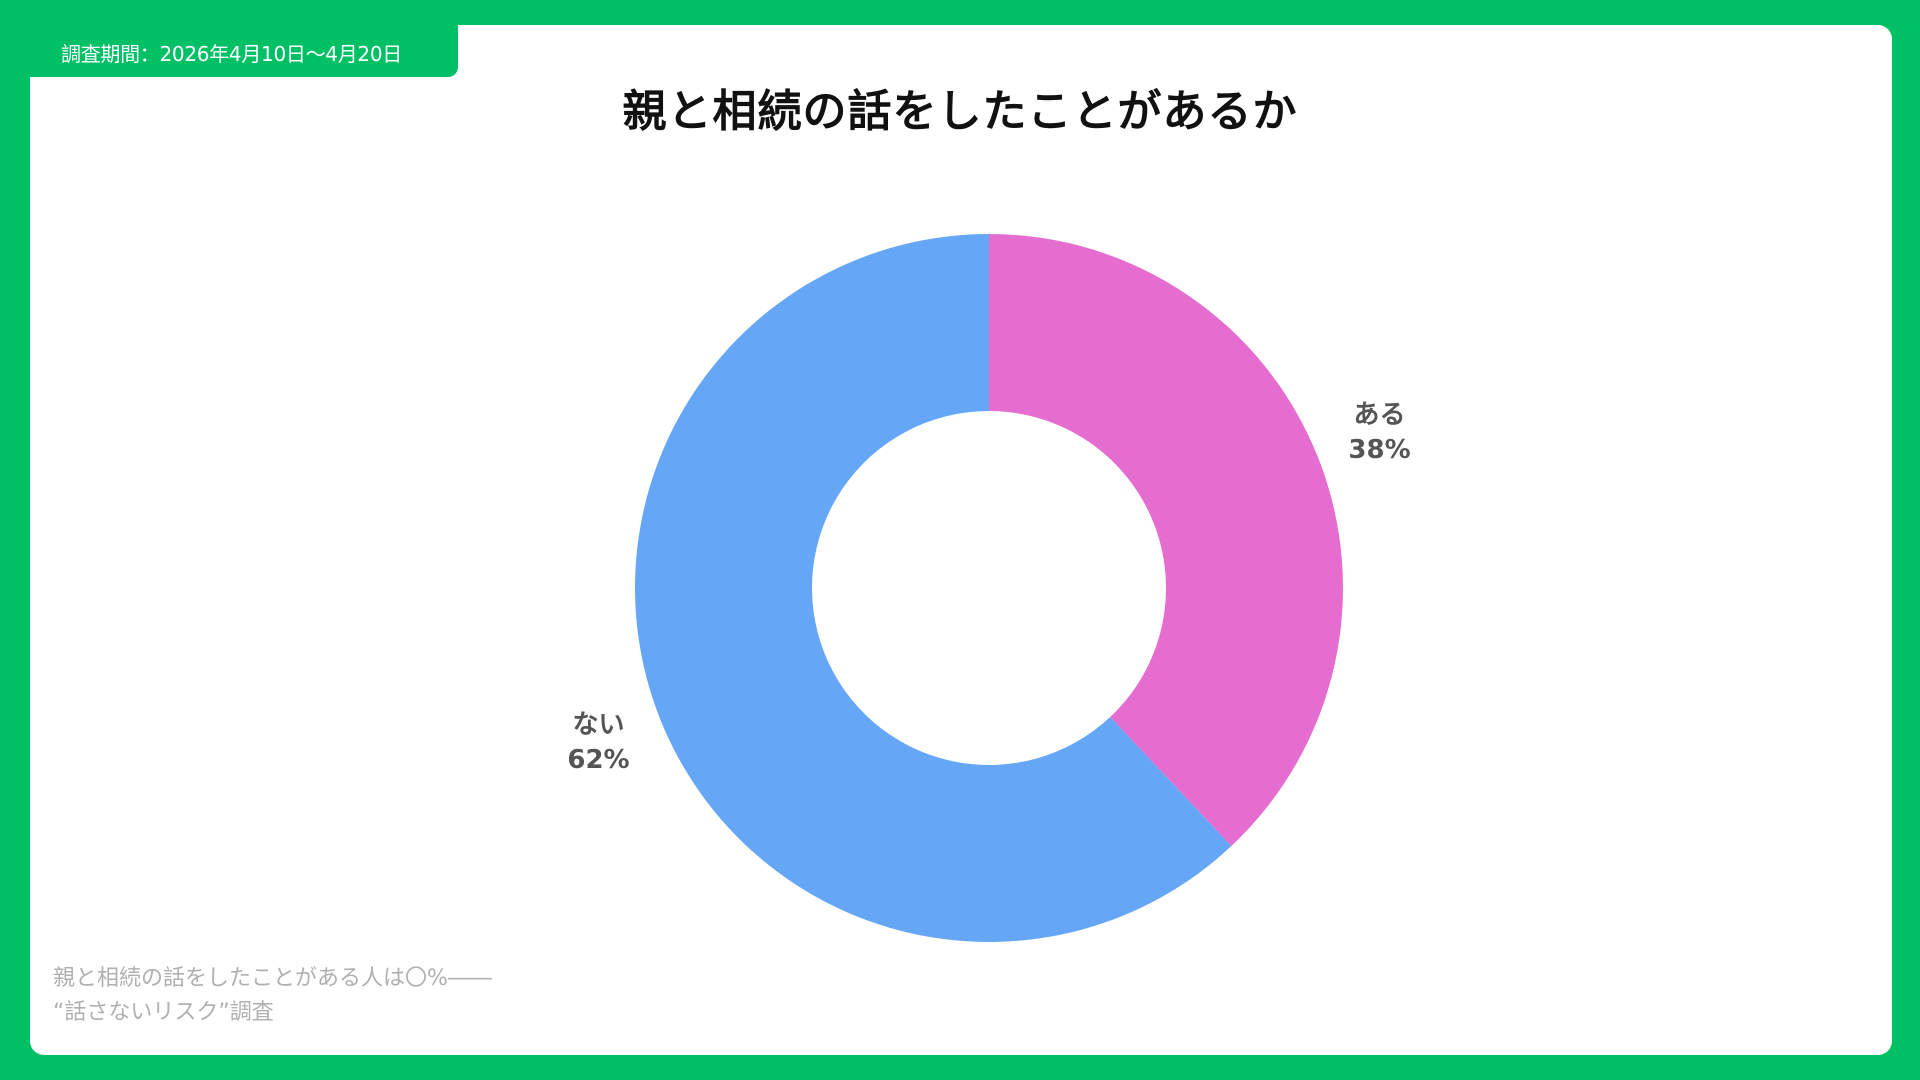 The image size is (1920, 1080). Describe the element at coordinates (231, 54) in the screenshot. I see `survey-period-label: 調査期間：2026年4月10日〜4月20日` at that location.